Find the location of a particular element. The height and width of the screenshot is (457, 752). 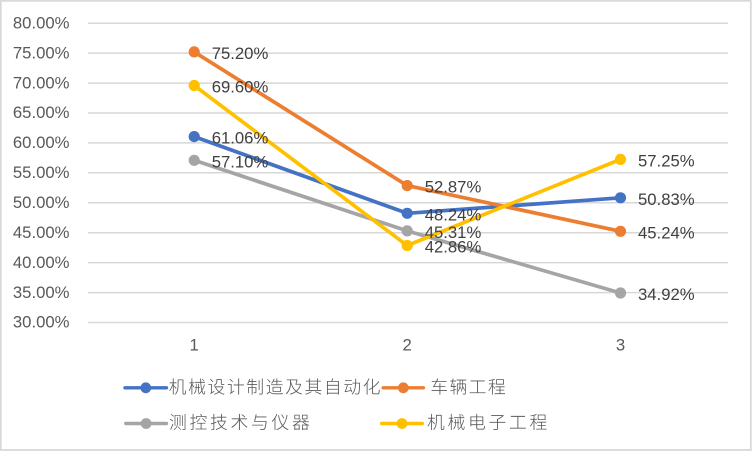

svg-text: 50.83% is located at coordinates (666, 199).